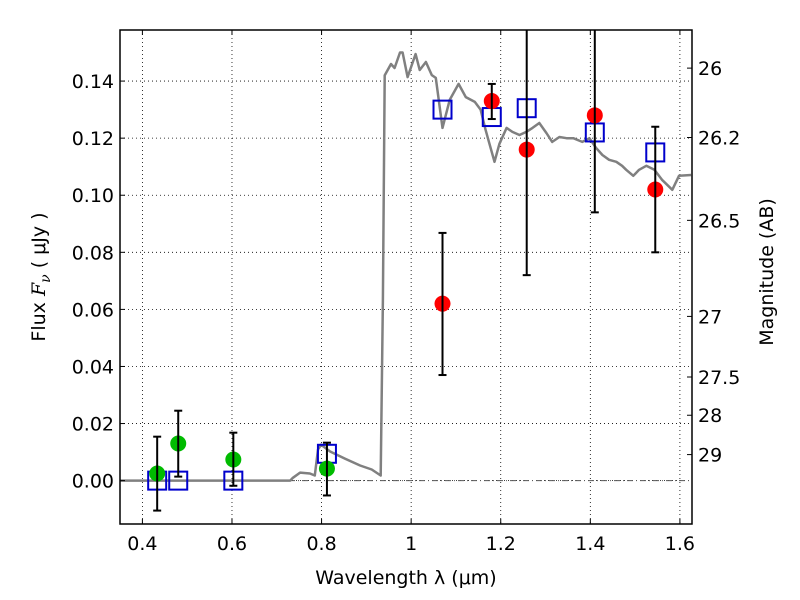 The height and width of the screenshot is (600, 800). What do you see at coordinates (405, 578) in the screenshot?
I see `x-axis-label: Wavelength λ (μm)` at bounding box center [405, 578].